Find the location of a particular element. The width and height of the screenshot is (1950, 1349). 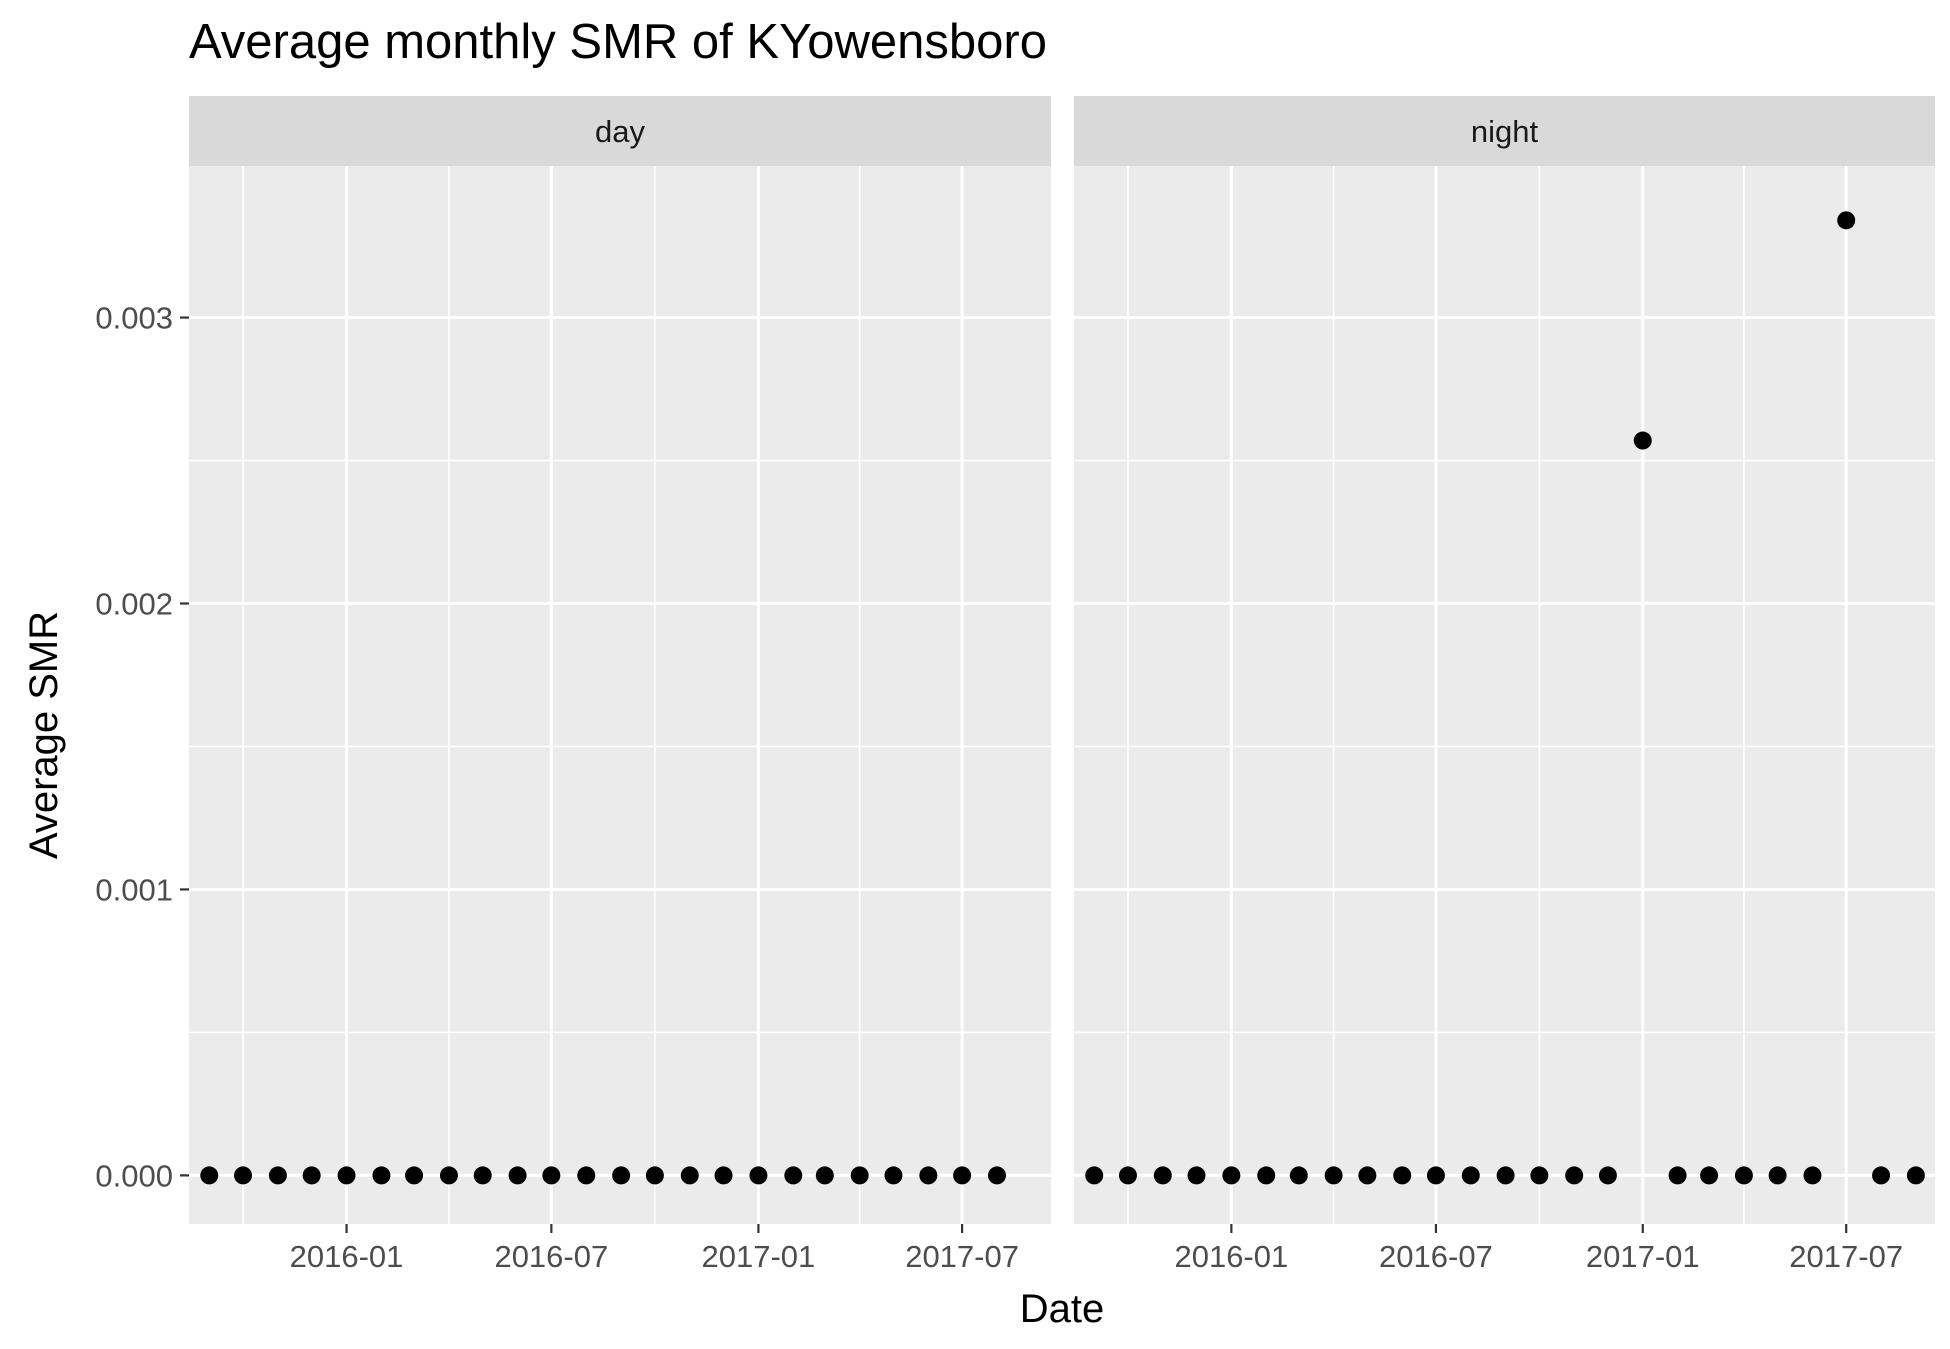

y-axis-title: Average SMR is located at coordinates (44, 735).